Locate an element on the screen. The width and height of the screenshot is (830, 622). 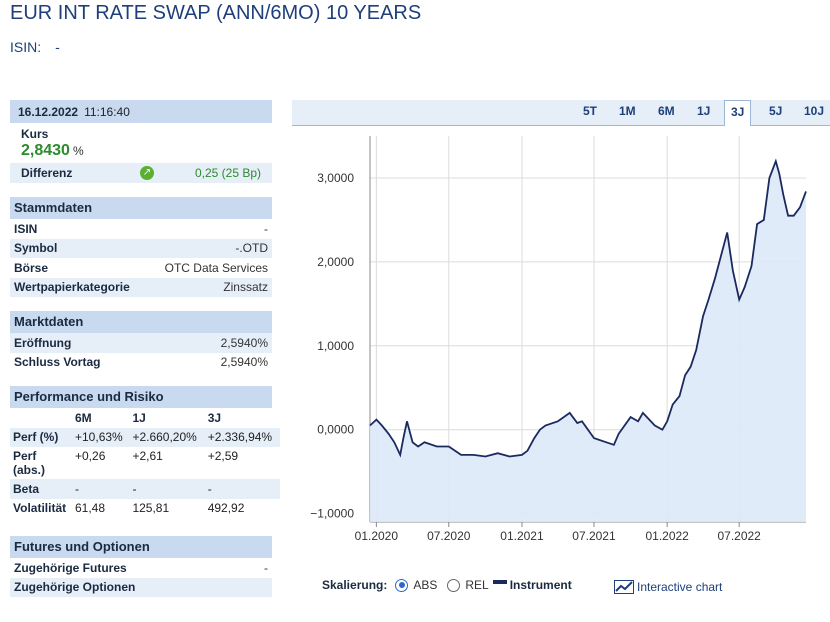
column-header: 6M is located at coordinates (83, 417).